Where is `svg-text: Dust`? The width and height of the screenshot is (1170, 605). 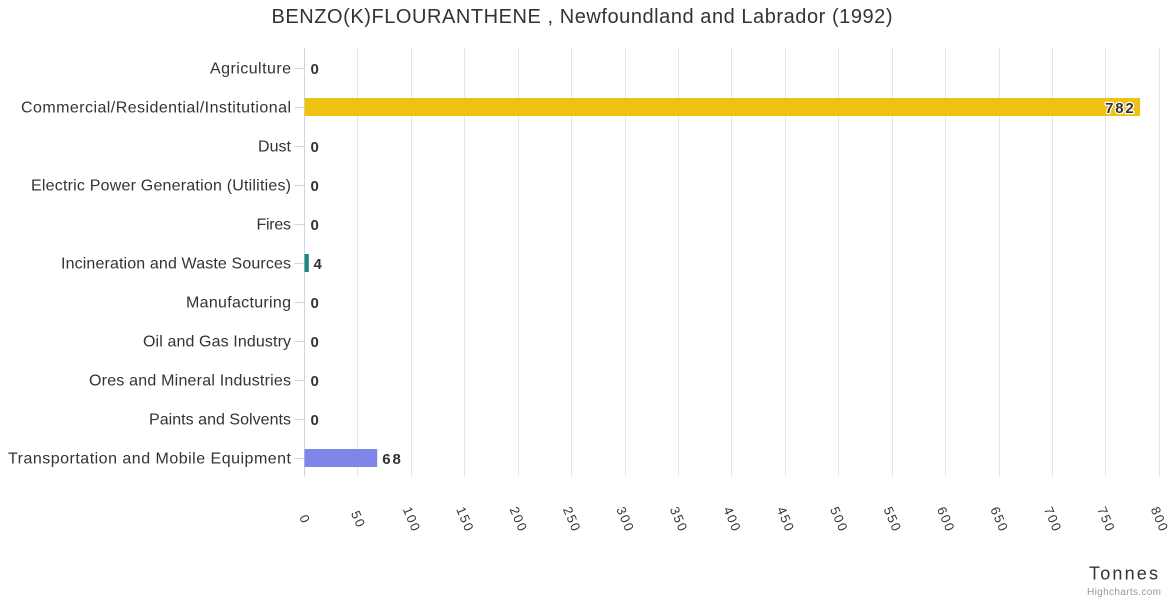
svg-text: Dust is located at coordinates (275, 147).